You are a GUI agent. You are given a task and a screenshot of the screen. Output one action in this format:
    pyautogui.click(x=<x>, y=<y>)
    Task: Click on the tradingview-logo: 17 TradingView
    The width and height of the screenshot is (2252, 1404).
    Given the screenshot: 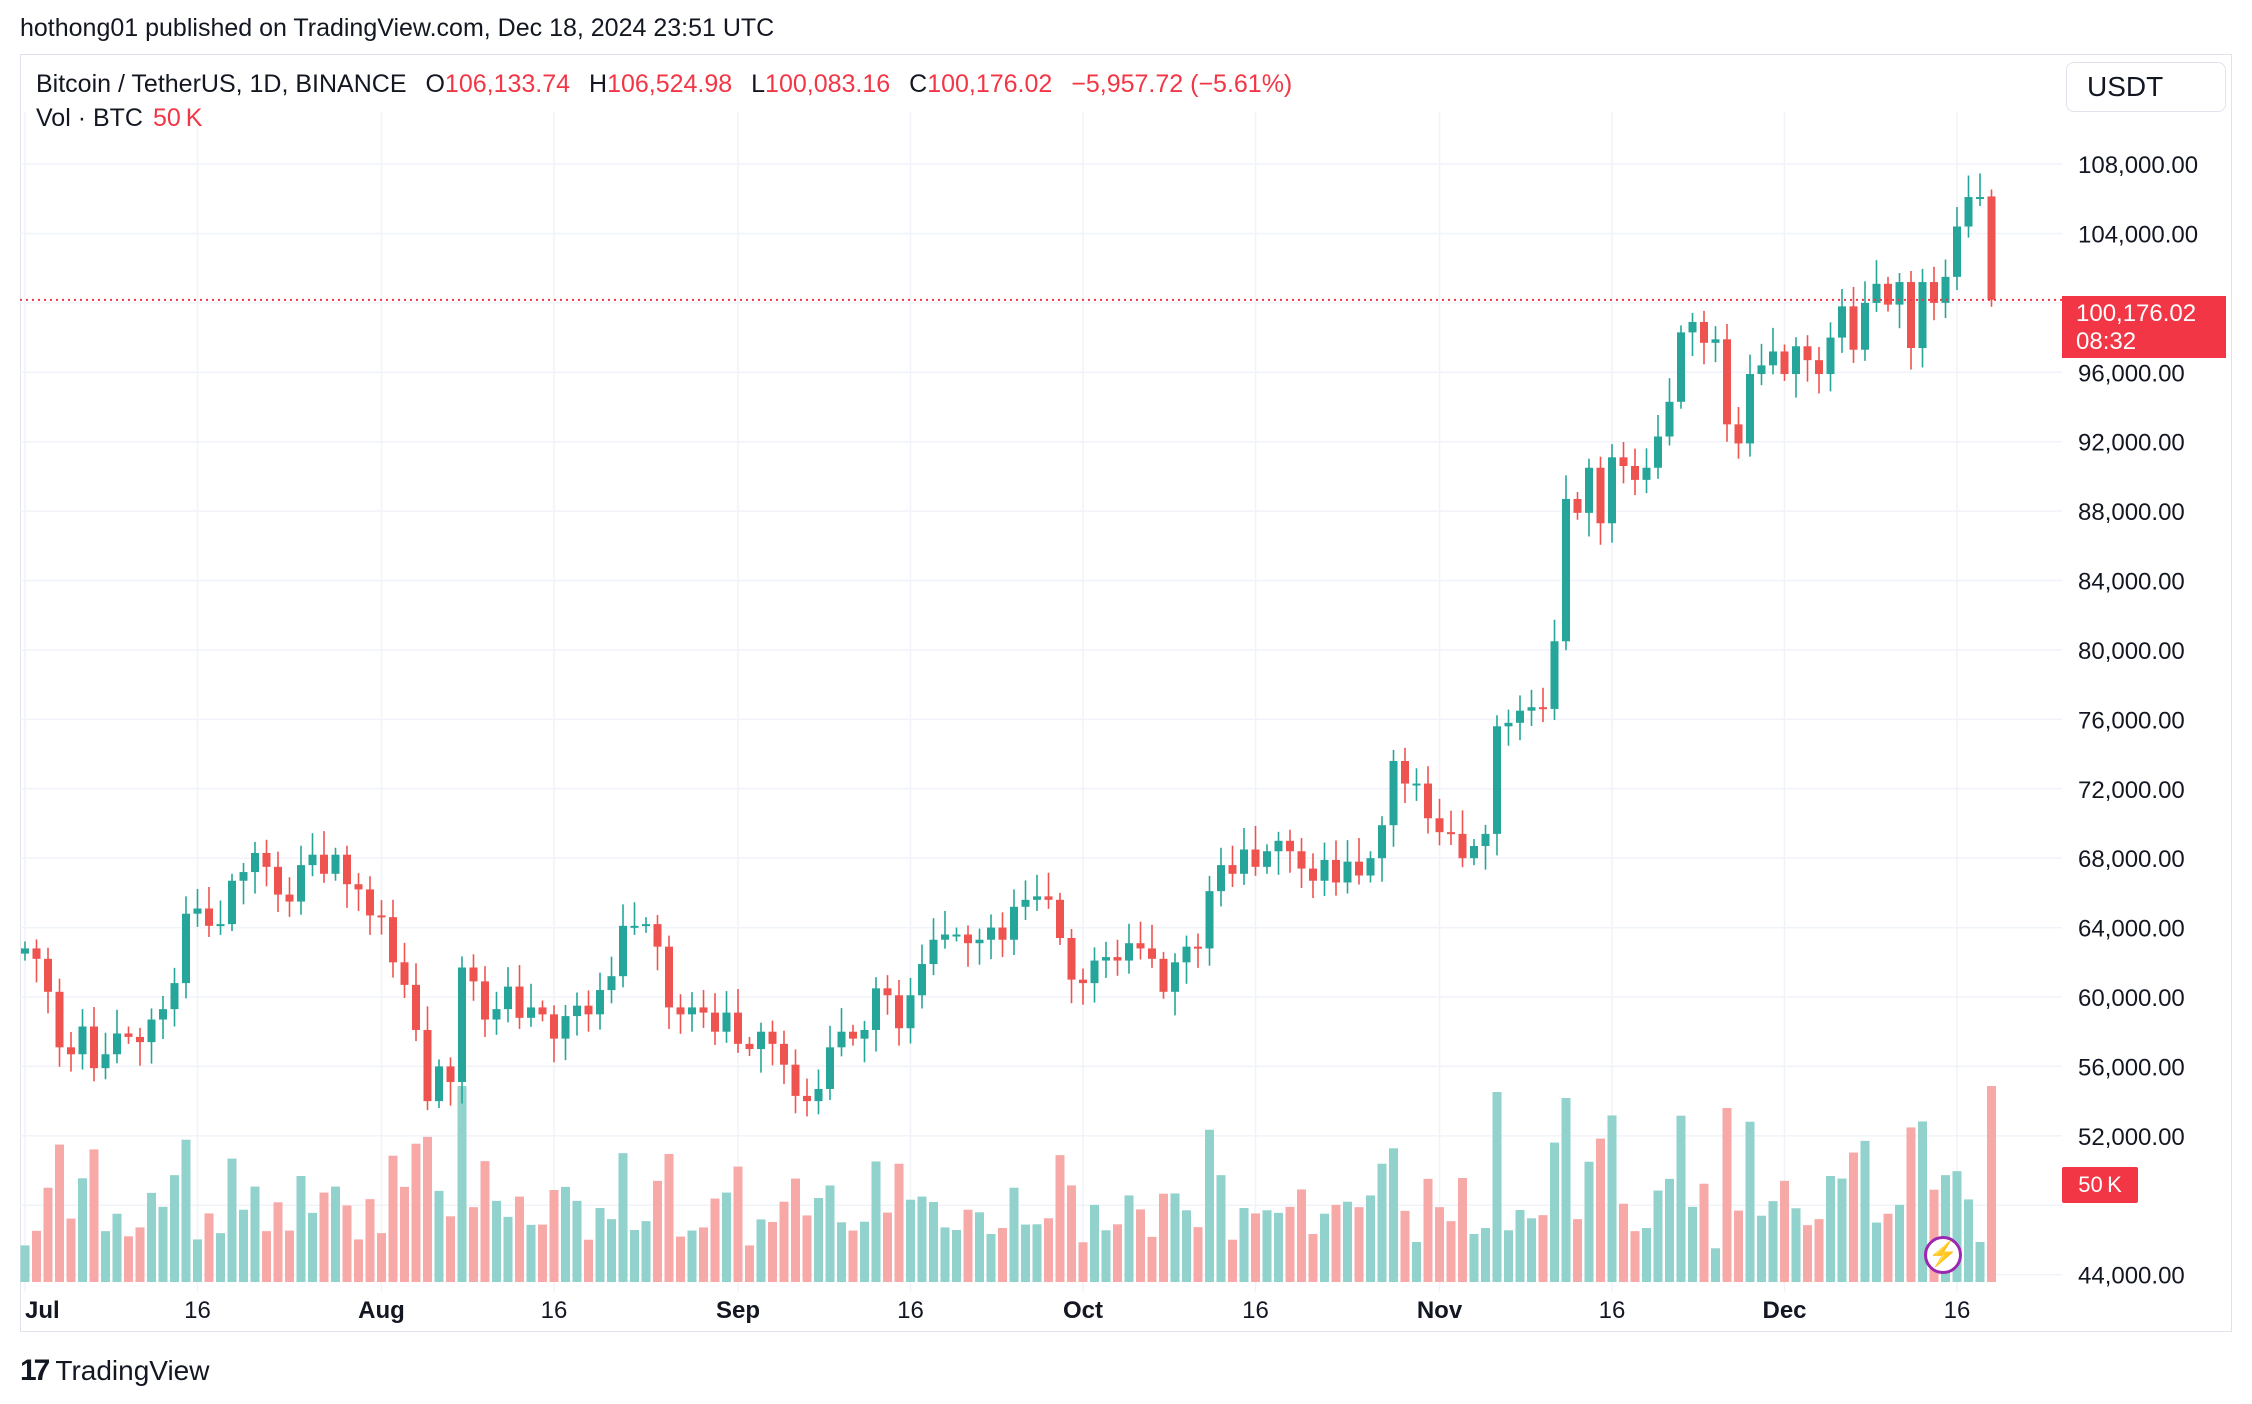 What is the action you would take?
    pyautogui.click(x=114, y=1371)
    